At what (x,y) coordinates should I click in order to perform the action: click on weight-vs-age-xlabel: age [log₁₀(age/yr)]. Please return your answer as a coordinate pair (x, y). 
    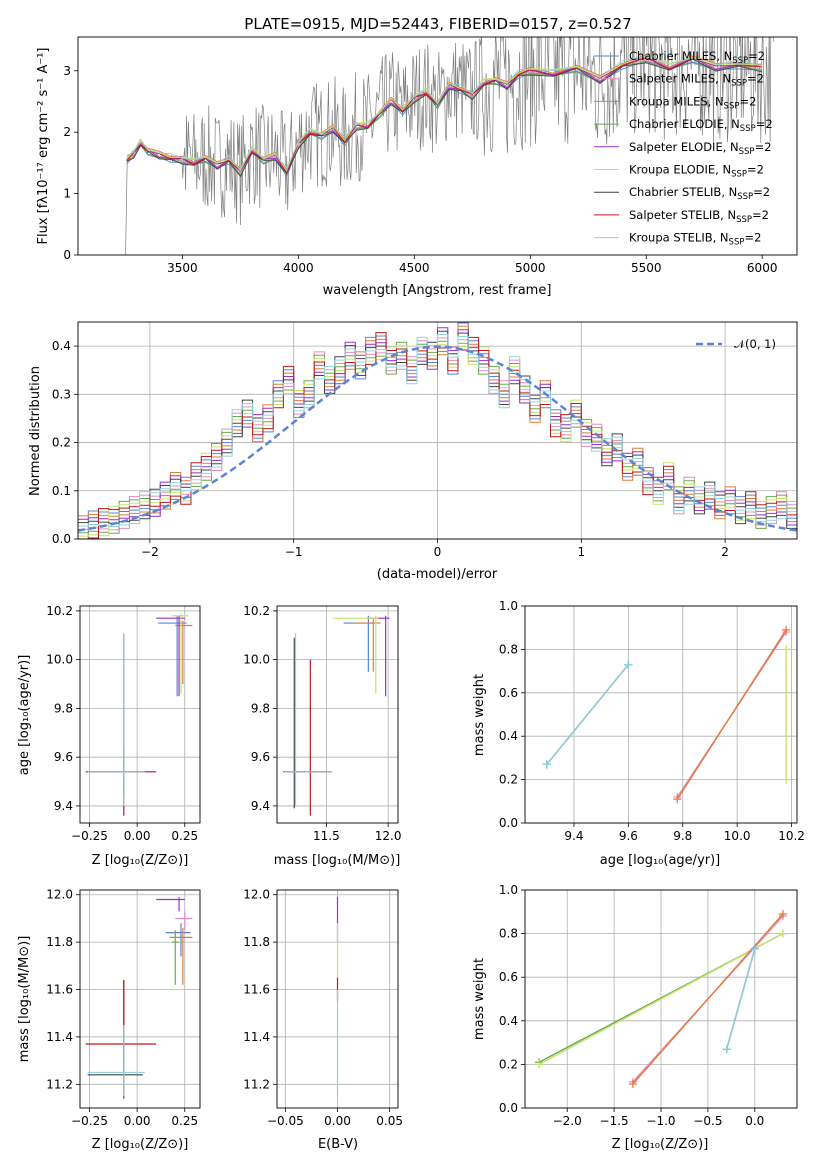
    Looking at the image, I should click on (660, 860).